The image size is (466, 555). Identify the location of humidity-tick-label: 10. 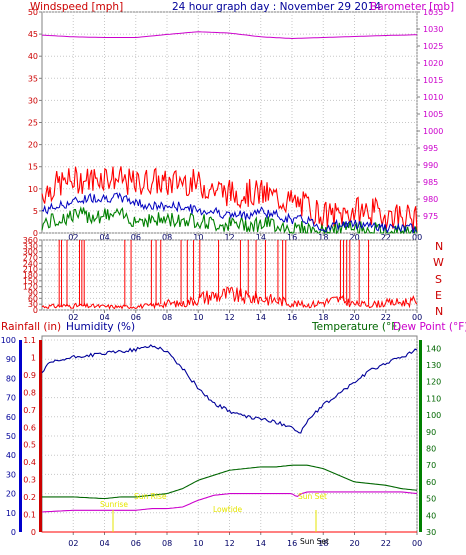
(11, 513).